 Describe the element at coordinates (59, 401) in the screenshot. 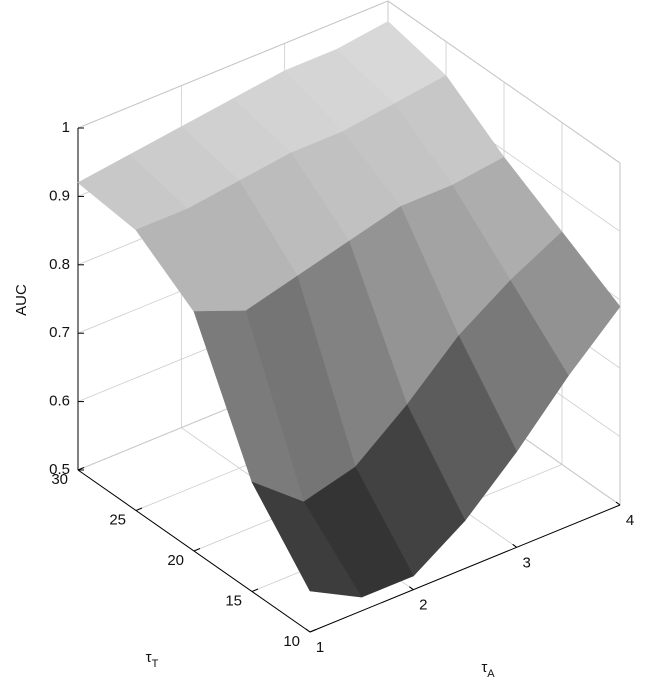

I see `z-tick-label: 0.6` at that location.